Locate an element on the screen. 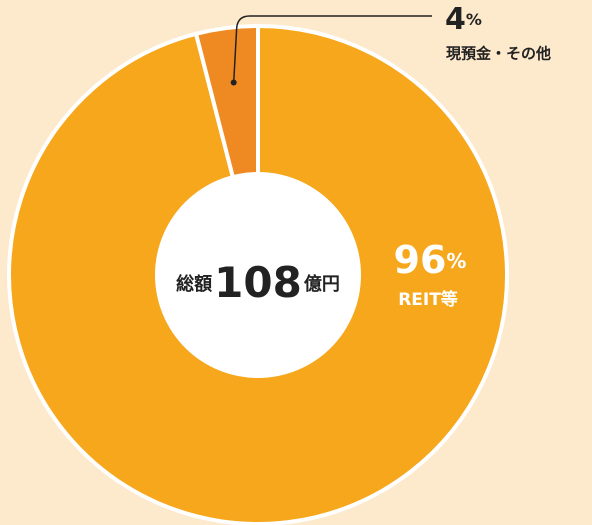 The width and height of the screenshot is (592, 525). center-unit: 億円 is located at coordinates (322, 284).